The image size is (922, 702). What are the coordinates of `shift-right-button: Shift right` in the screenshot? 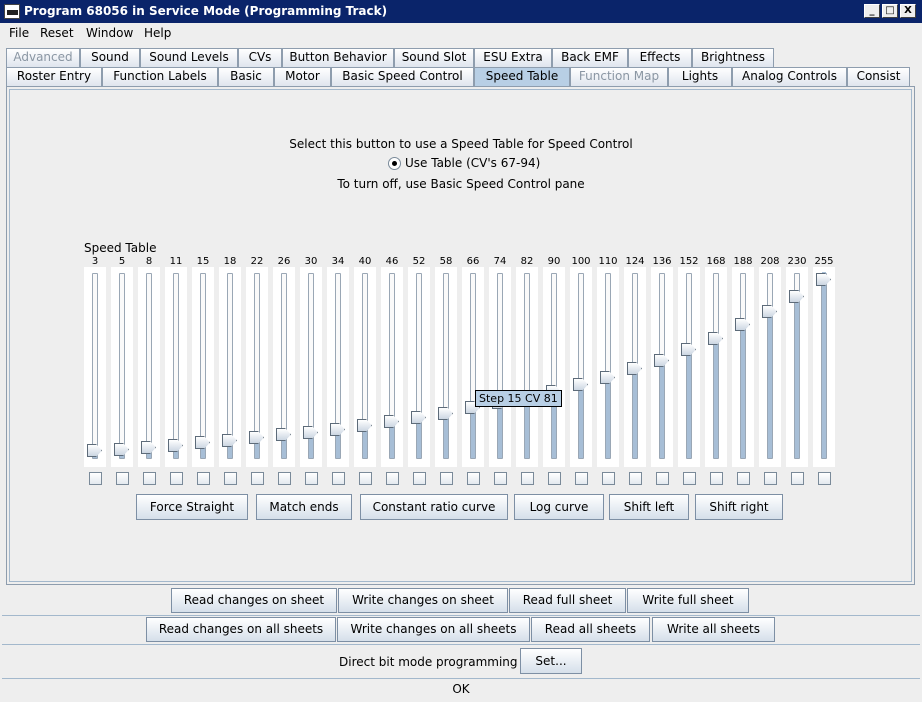 It's located at (739, 507).